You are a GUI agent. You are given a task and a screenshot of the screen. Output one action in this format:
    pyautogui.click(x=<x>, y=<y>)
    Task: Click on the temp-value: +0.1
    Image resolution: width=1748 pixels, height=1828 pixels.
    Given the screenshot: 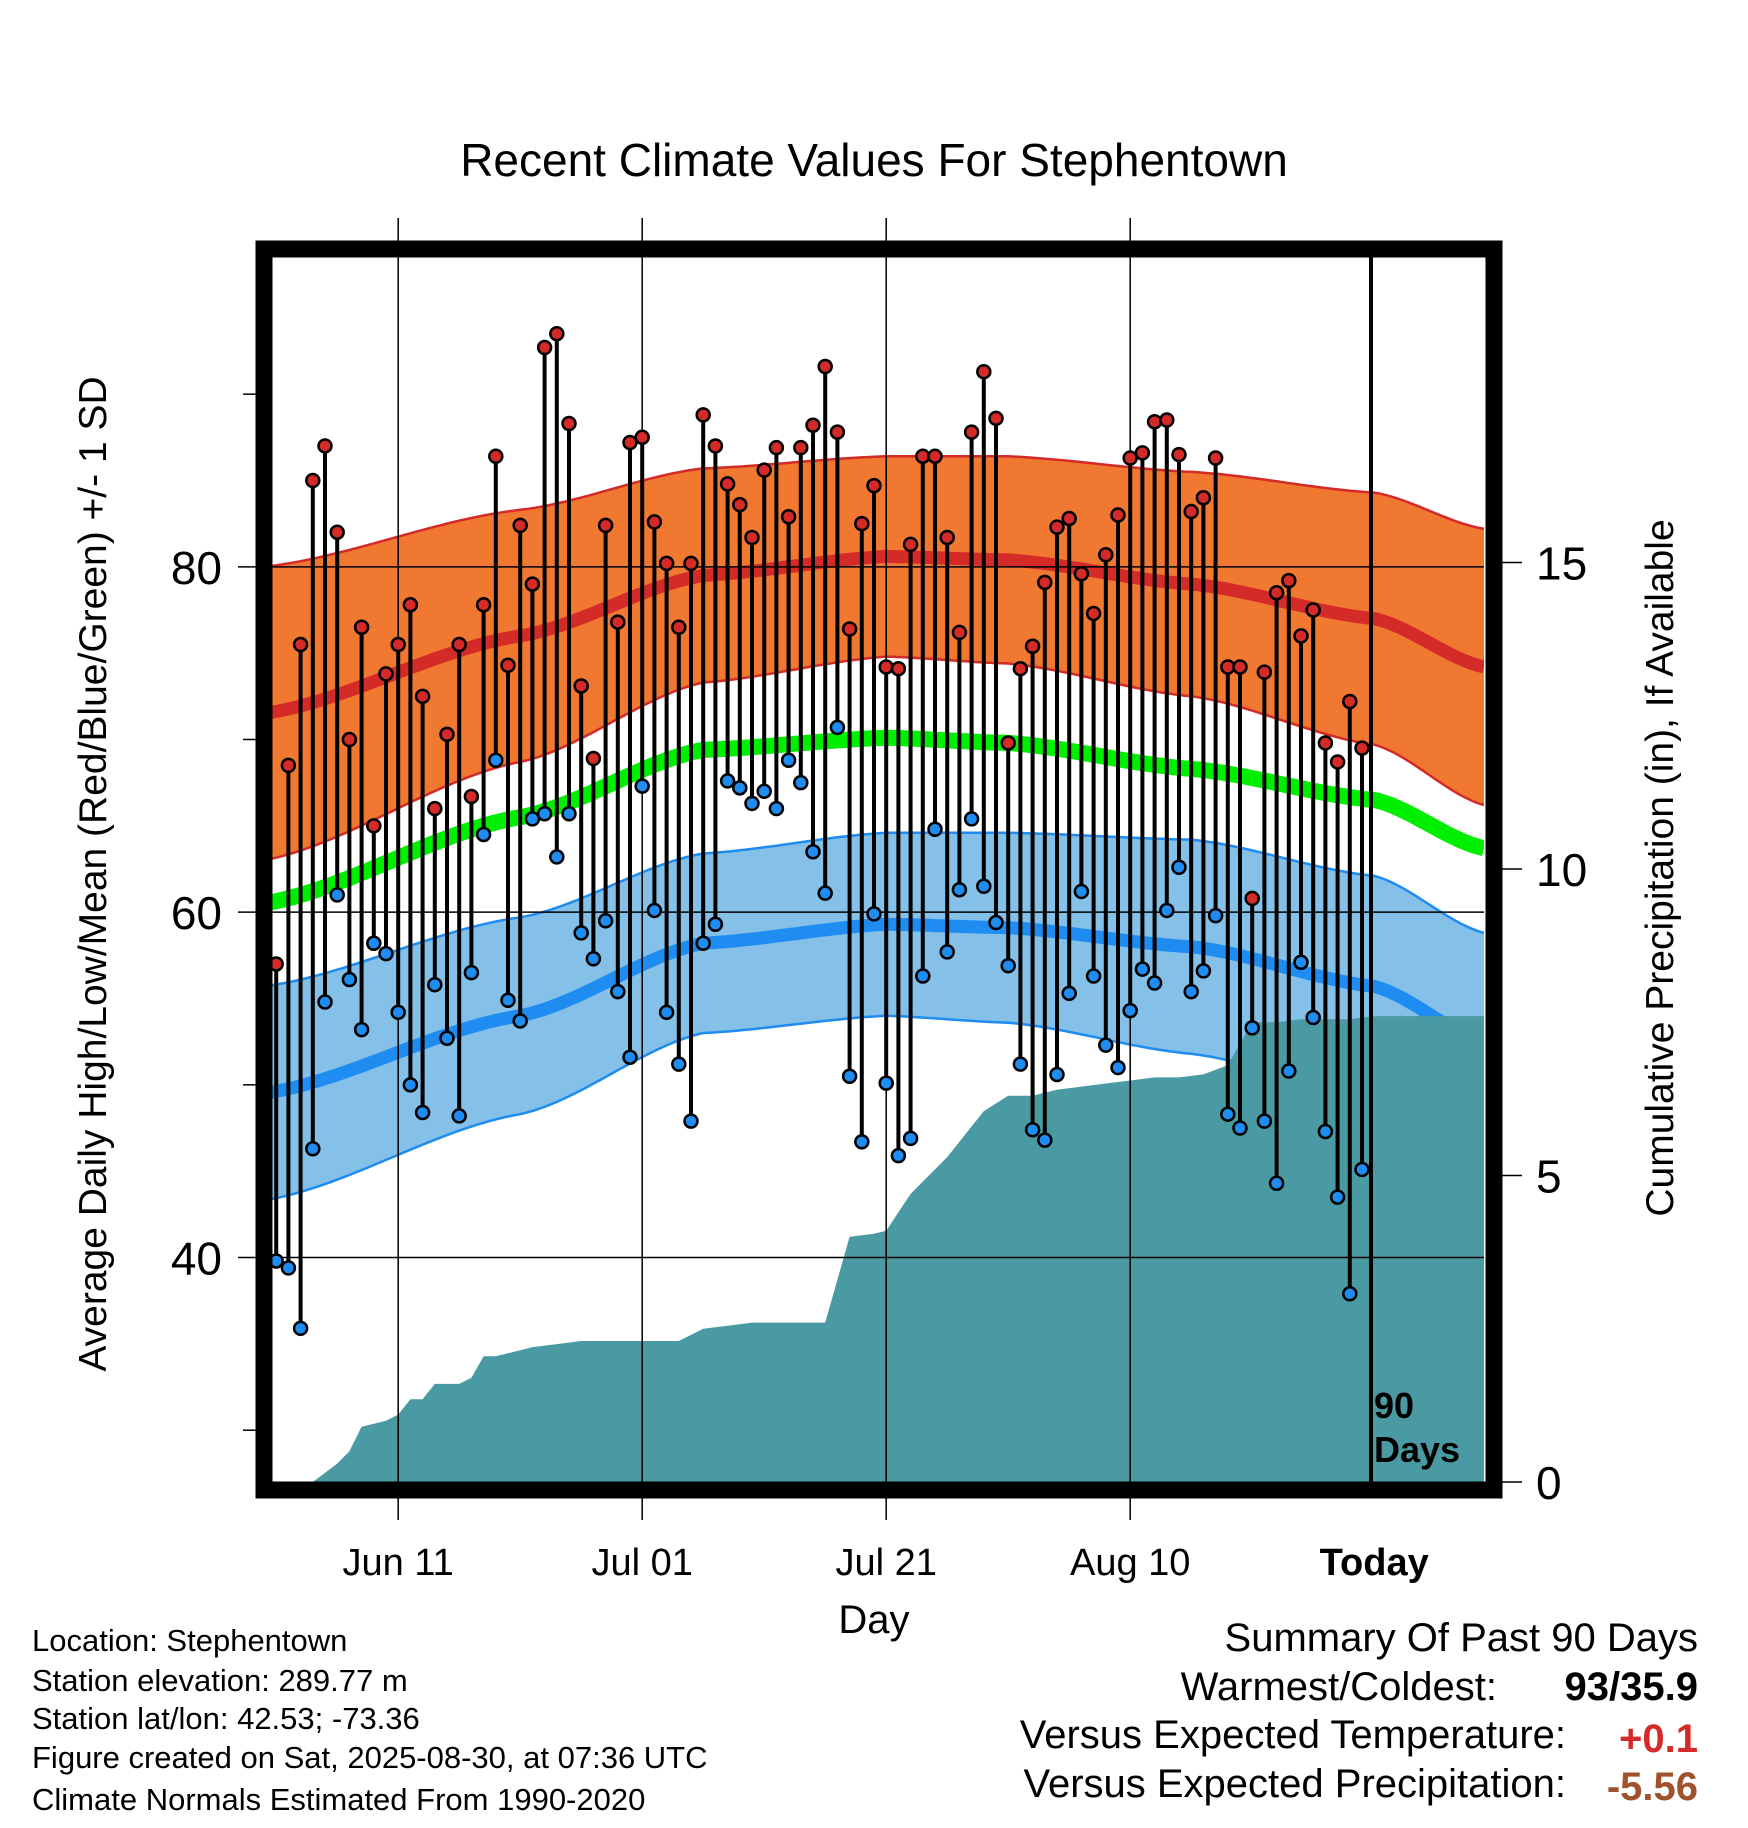 What is the action you would take?
    pyautogui.click(x=1658, y=1739)
    